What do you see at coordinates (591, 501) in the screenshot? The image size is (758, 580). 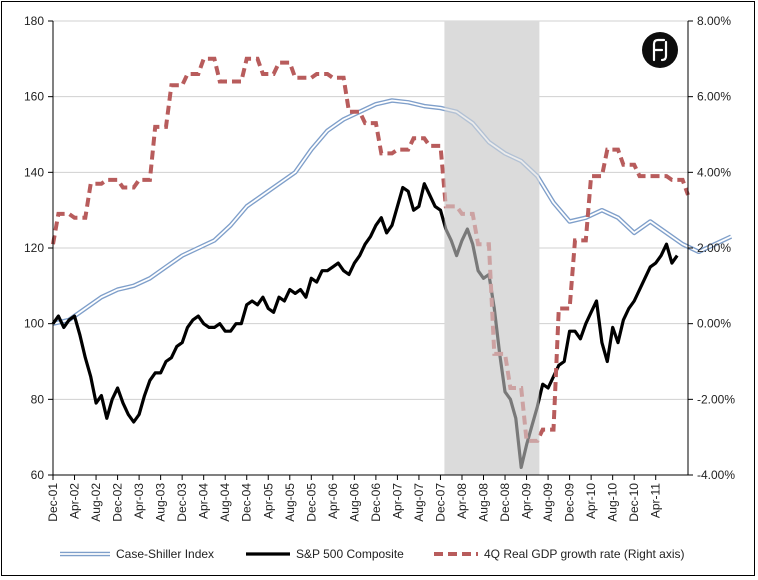 I see `x-tick-label: Apr-10` at bounding box center [591, 501].